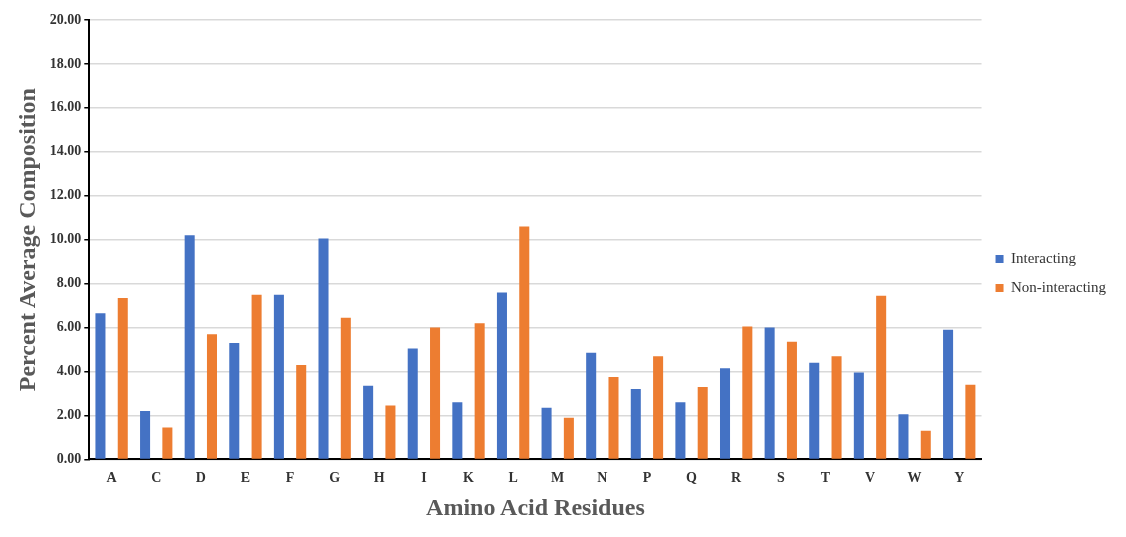  I want to click on x-tick-label: L, so click(513, 478).